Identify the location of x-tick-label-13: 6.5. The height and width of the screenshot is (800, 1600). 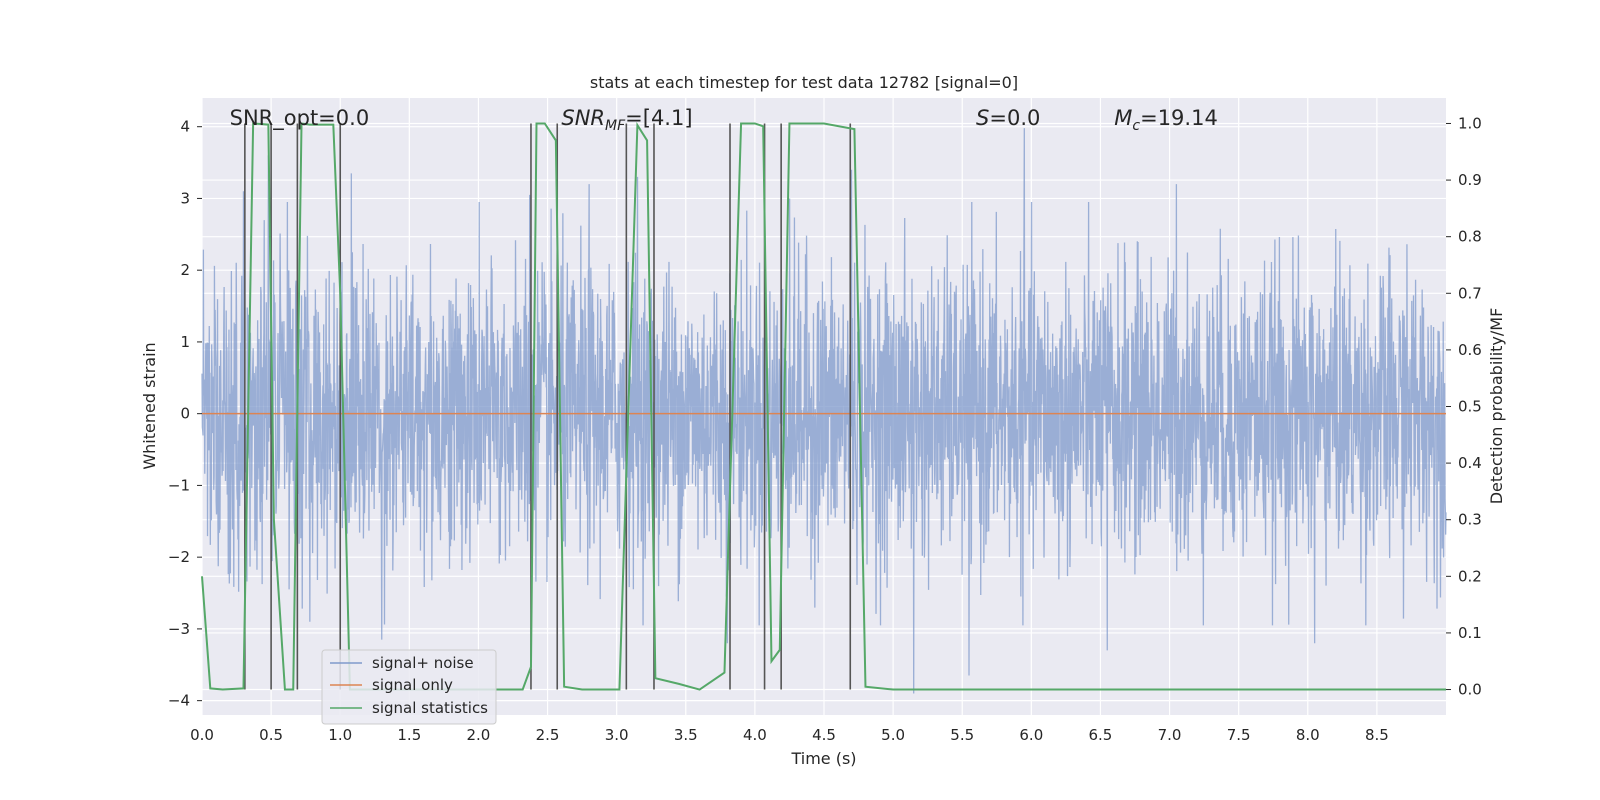
(1101, 735).